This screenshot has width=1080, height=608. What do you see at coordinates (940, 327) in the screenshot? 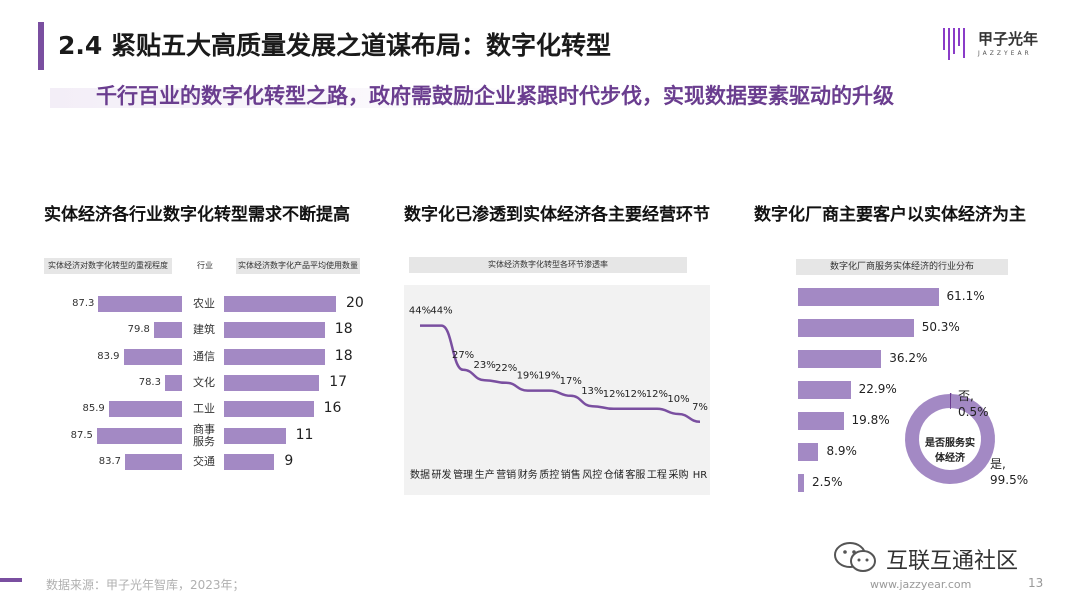
I see `distribution-value: 50.3%` at bounding box center [940, 327].